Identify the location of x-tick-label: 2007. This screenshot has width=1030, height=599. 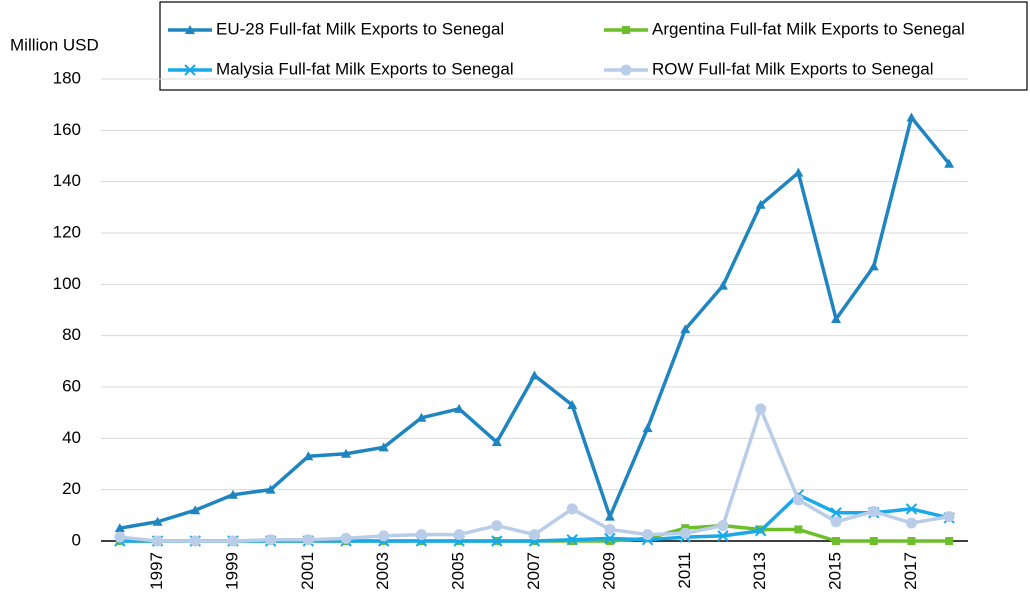
(533, 571).